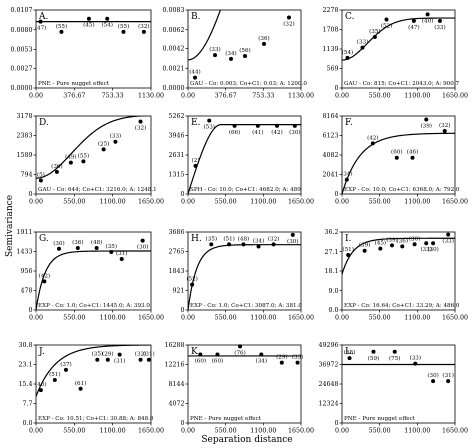 The height and width of the screenshot is (448, 474). I want to click on y-tick-label: 2041, so click(330, 175).